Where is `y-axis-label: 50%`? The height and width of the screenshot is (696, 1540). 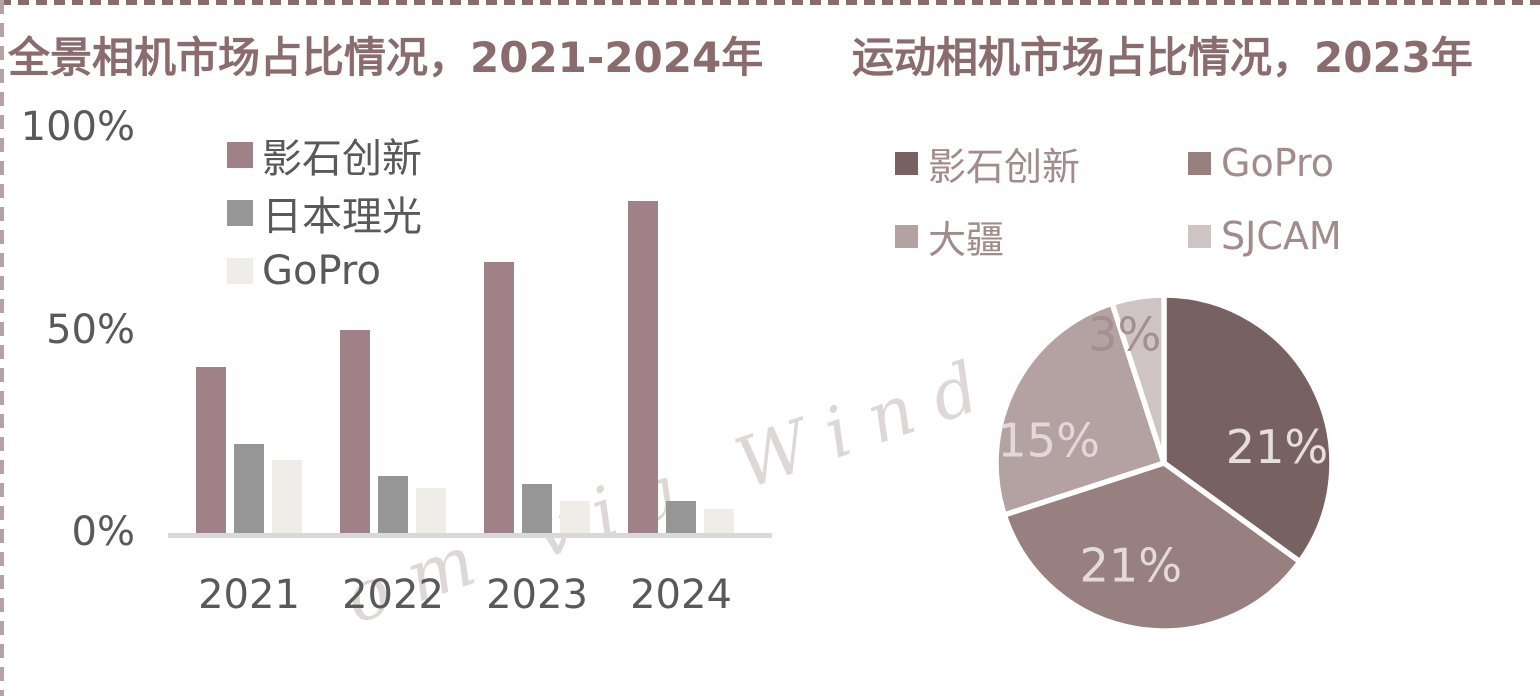
y-axis-label: 50% is located at coordinates (90, 329).